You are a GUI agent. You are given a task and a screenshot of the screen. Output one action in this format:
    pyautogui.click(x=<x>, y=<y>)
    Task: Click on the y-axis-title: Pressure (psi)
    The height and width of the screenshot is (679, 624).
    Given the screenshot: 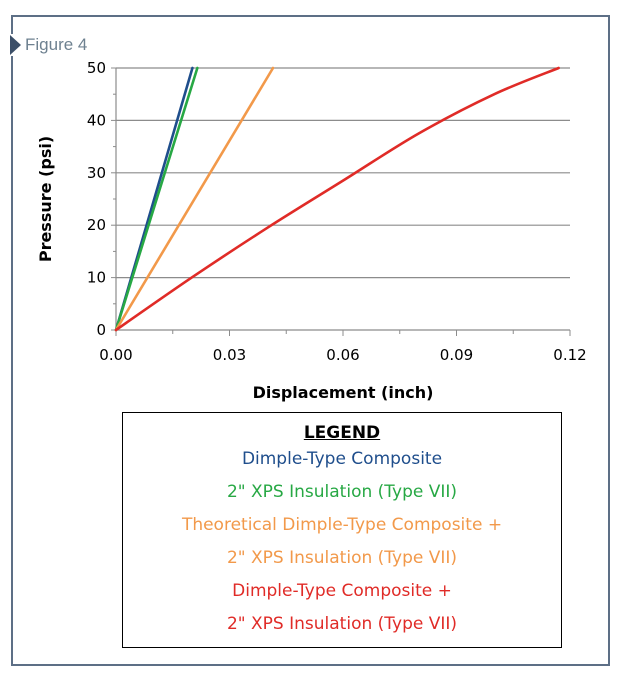 What is the action you would take?
    pyautogui.click(x=45, y=199)
    